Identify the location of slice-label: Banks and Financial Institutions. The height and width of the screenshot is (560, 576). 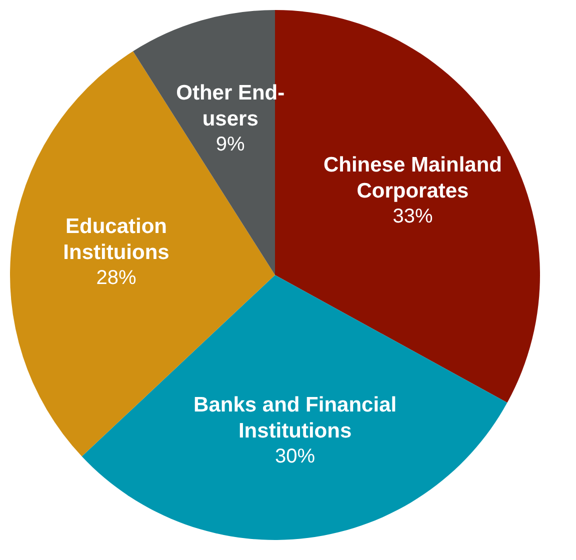
(295, 418).